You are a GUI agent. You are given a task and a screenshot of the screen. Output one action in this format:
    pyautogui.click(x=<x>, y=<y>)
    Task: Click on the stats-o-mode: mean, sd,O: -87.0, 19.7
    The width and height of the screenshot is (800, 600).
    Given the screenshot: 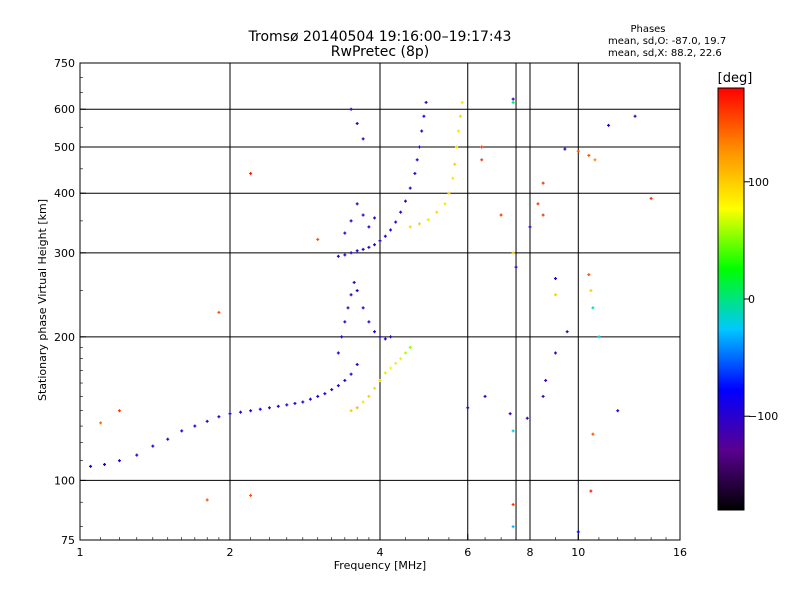 What is the action you would take?
    pyautogui.click(x=667, y=41)
    